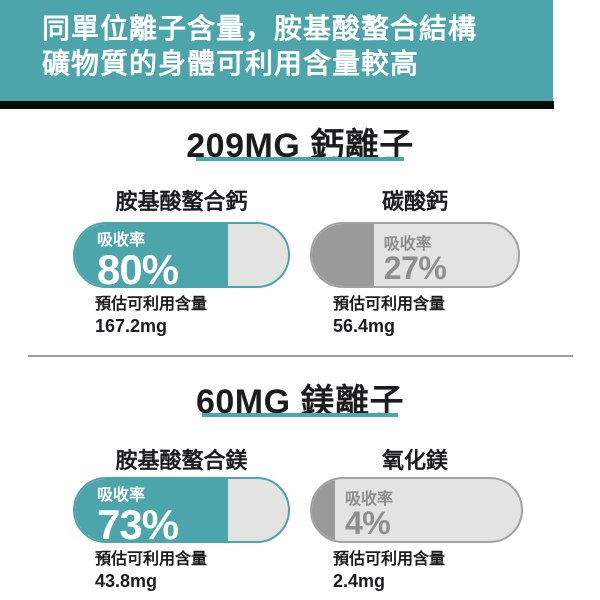 This screenshot has height=600, width=600. I want to click on section-divider, so click(300, 356).